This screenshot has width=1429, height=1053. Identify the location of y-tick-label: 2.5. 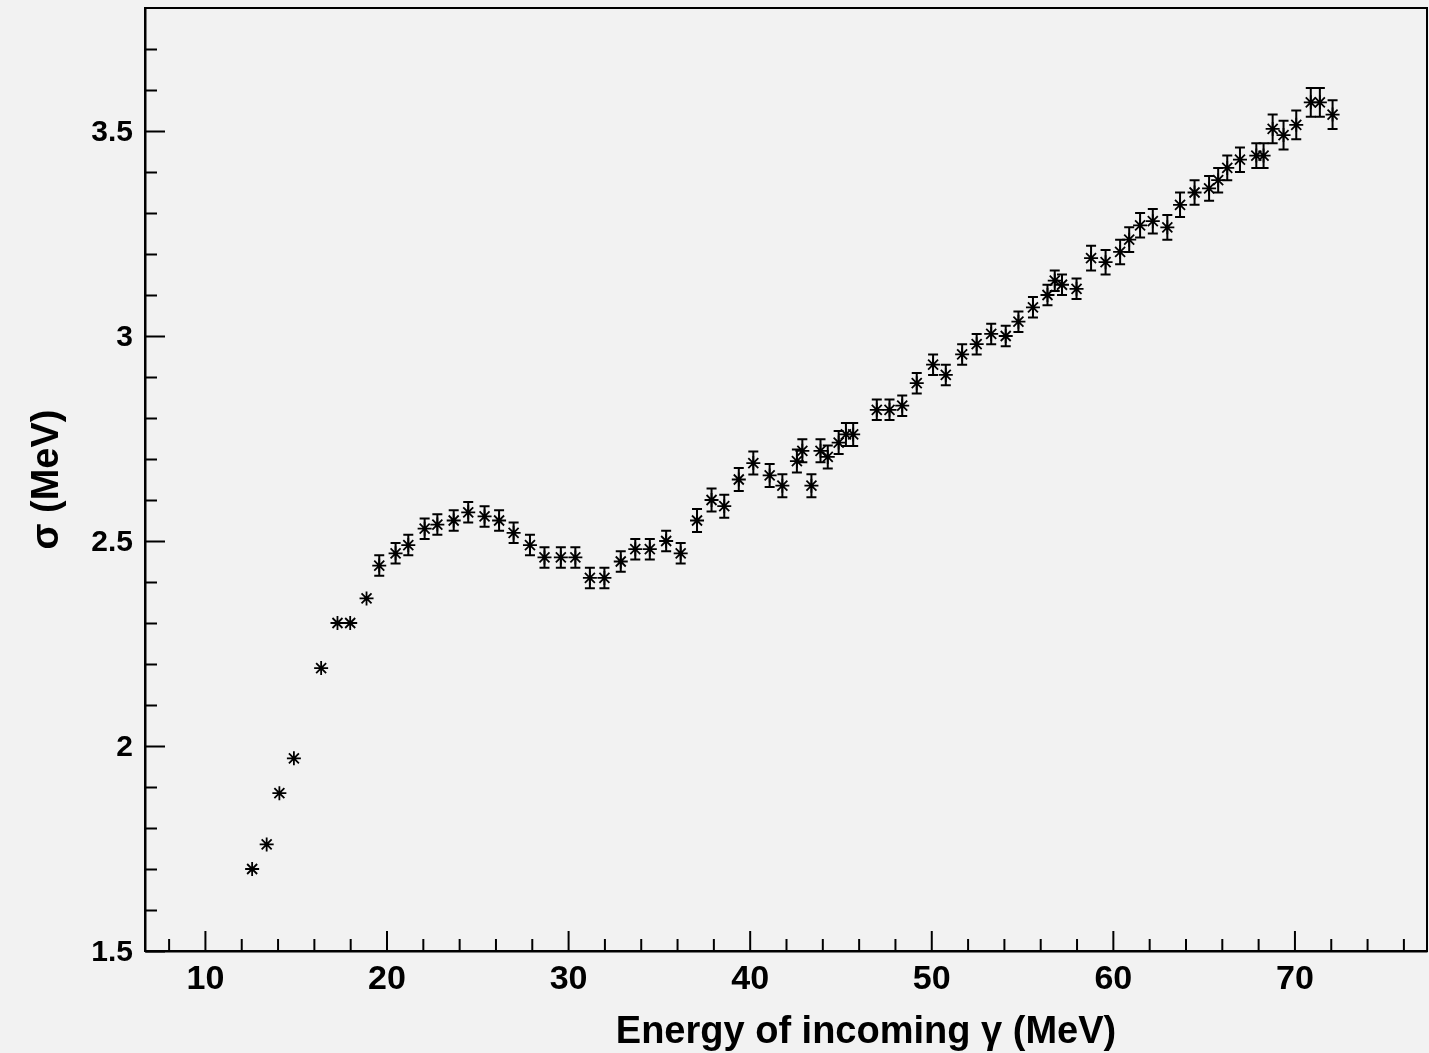
(112, 541).